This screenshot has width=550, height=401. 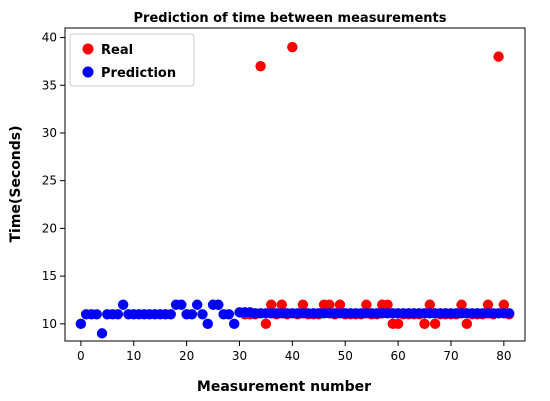 What do you see at coordinates (450, 356) in the screenshot?
I see `x-tick-label: 70` at bounding box center [450, 356].